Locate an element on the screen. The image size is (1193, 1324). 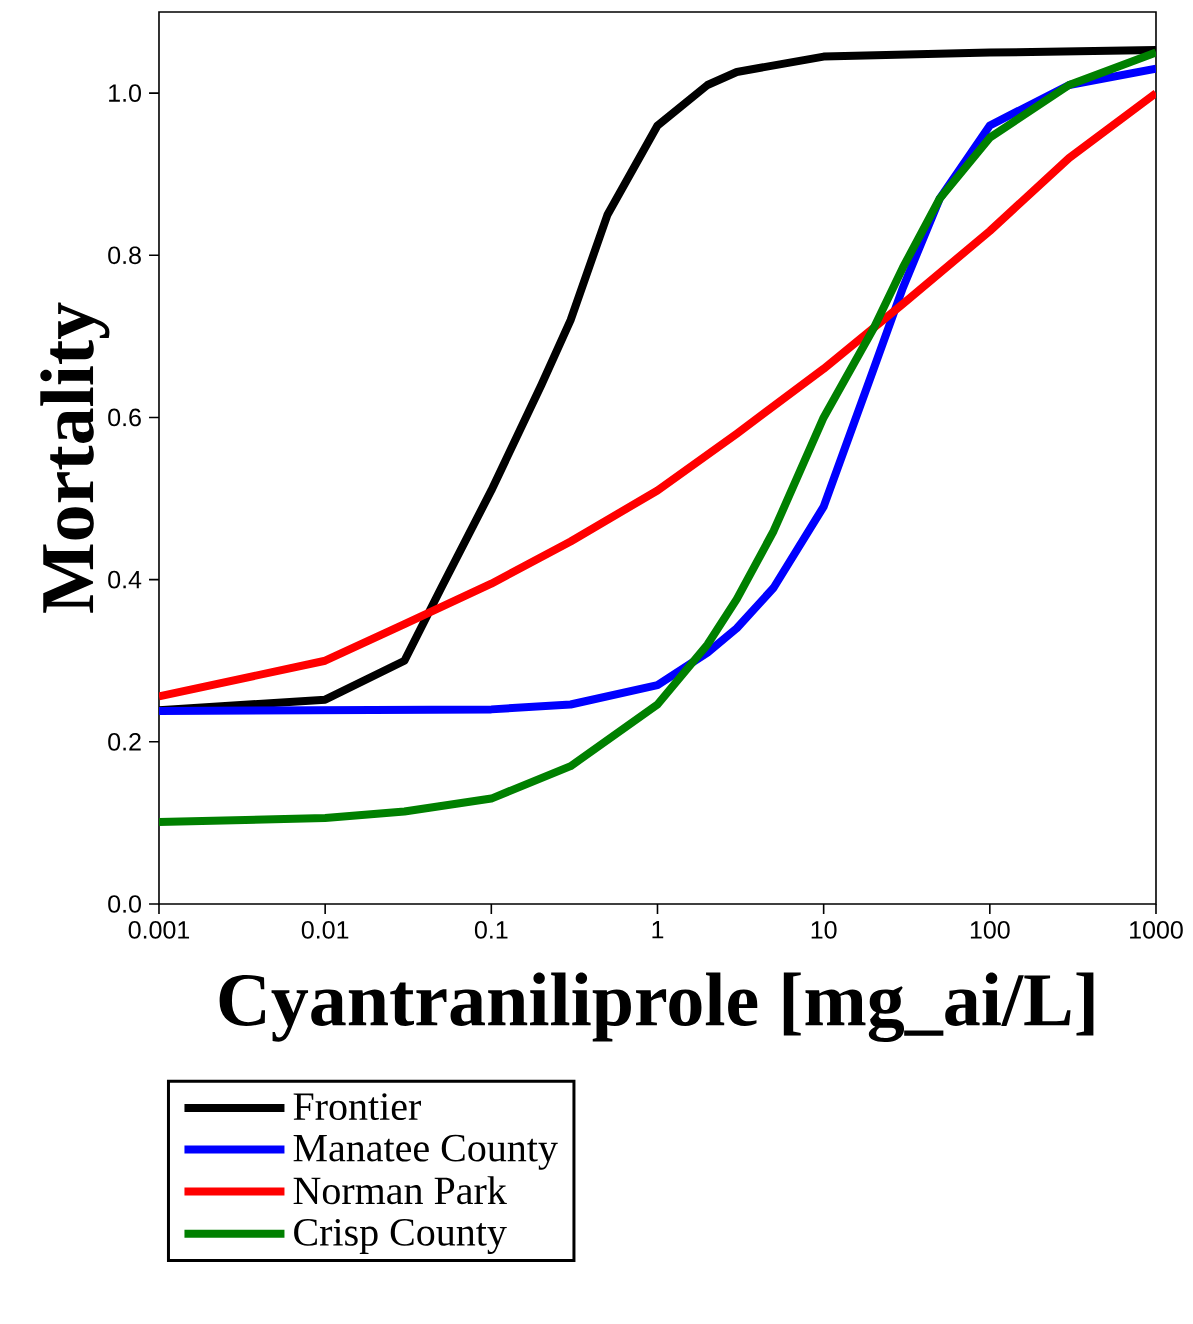
y-tick-label: 0.6 is located at coordinates (124, 417).